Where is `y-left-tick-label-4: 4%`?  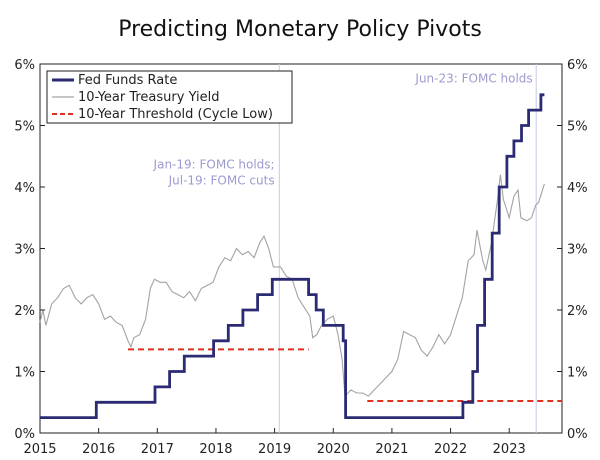
y-left-tick-label-4: 4% is located at coordinates (24, 188).